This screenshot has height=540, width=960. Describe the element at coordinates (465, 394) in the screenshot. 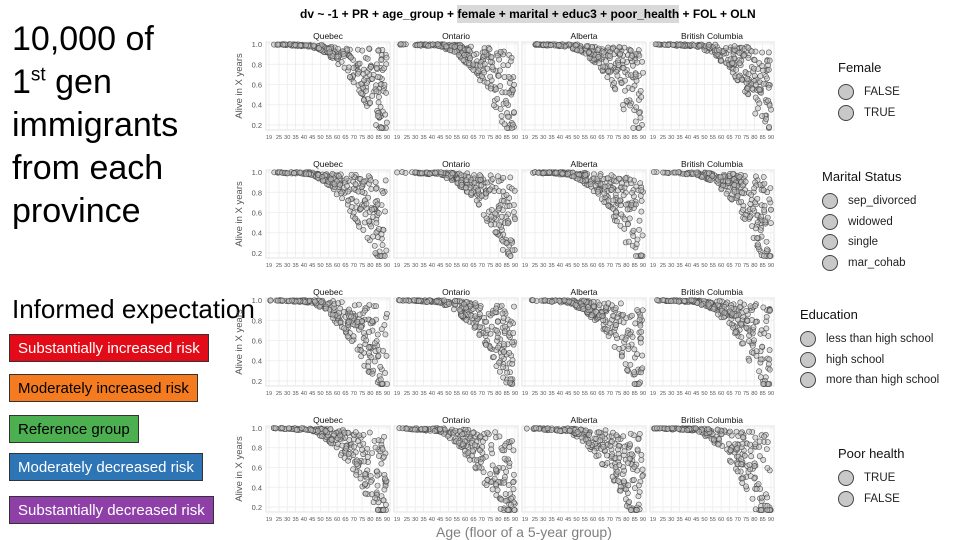

I see `x-tick-label: 60` at that location.